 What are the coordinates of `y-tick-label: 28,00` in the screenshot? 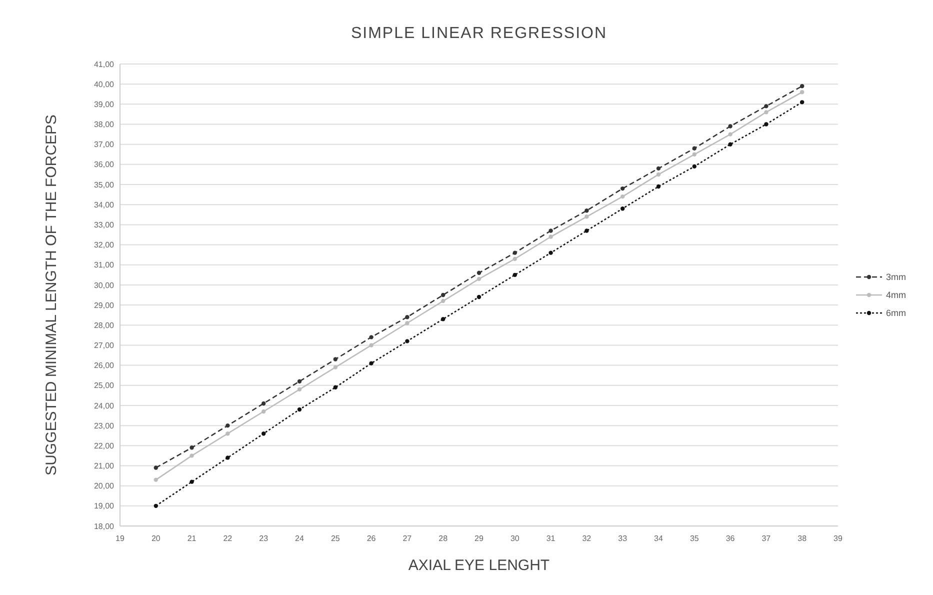 It's located at (104, 325).